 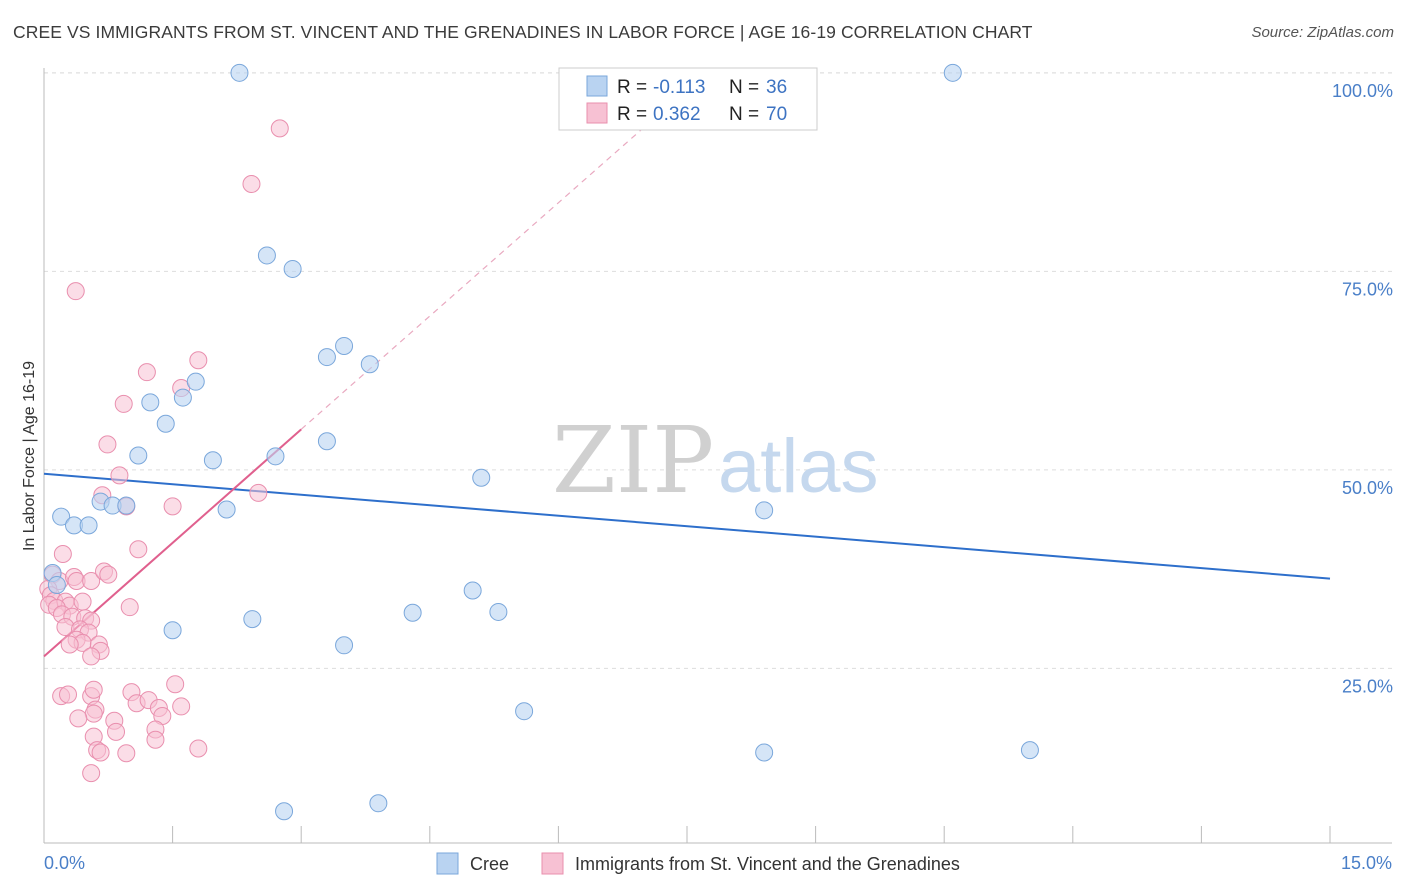 What do you see at coordinates (632, 87) in the screenshot?
I see `legend-r-label-1: R =` at bounding box center [632, 87].